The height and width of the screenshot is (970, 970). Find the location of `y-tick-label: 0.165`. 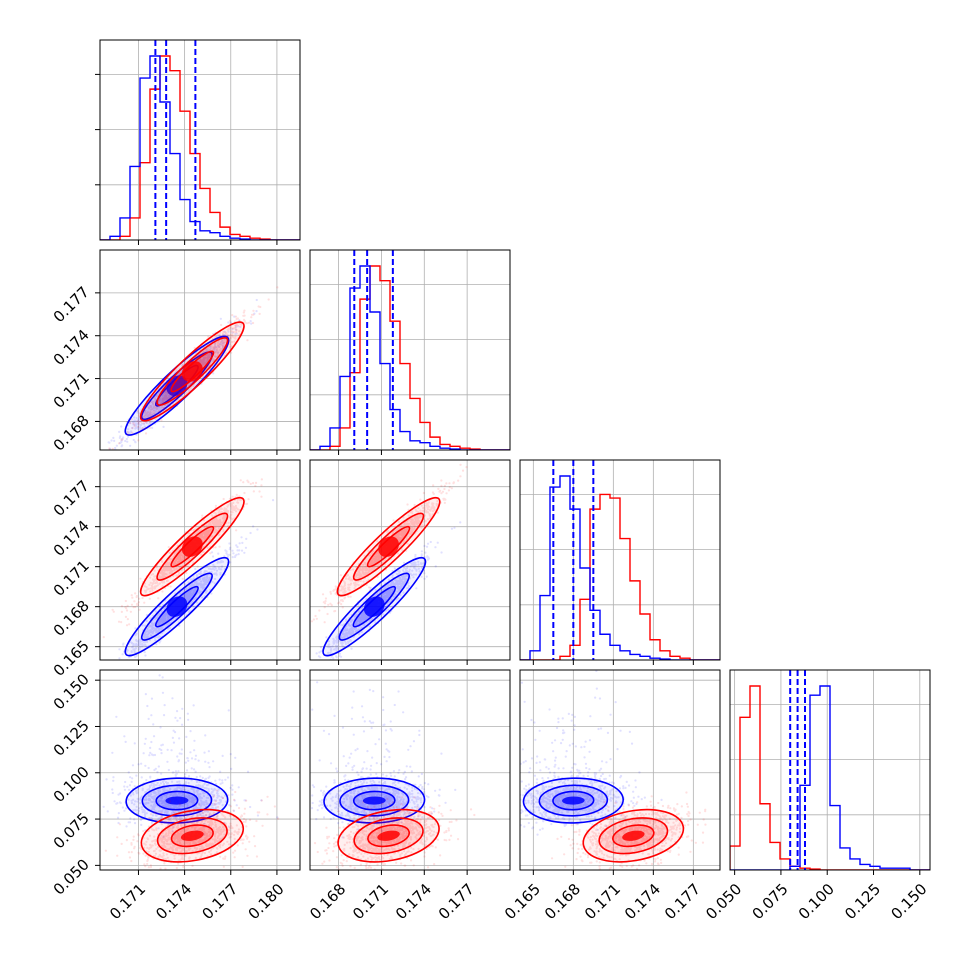

y-tick-label: 0.165 is located at coordinates (71, 658).